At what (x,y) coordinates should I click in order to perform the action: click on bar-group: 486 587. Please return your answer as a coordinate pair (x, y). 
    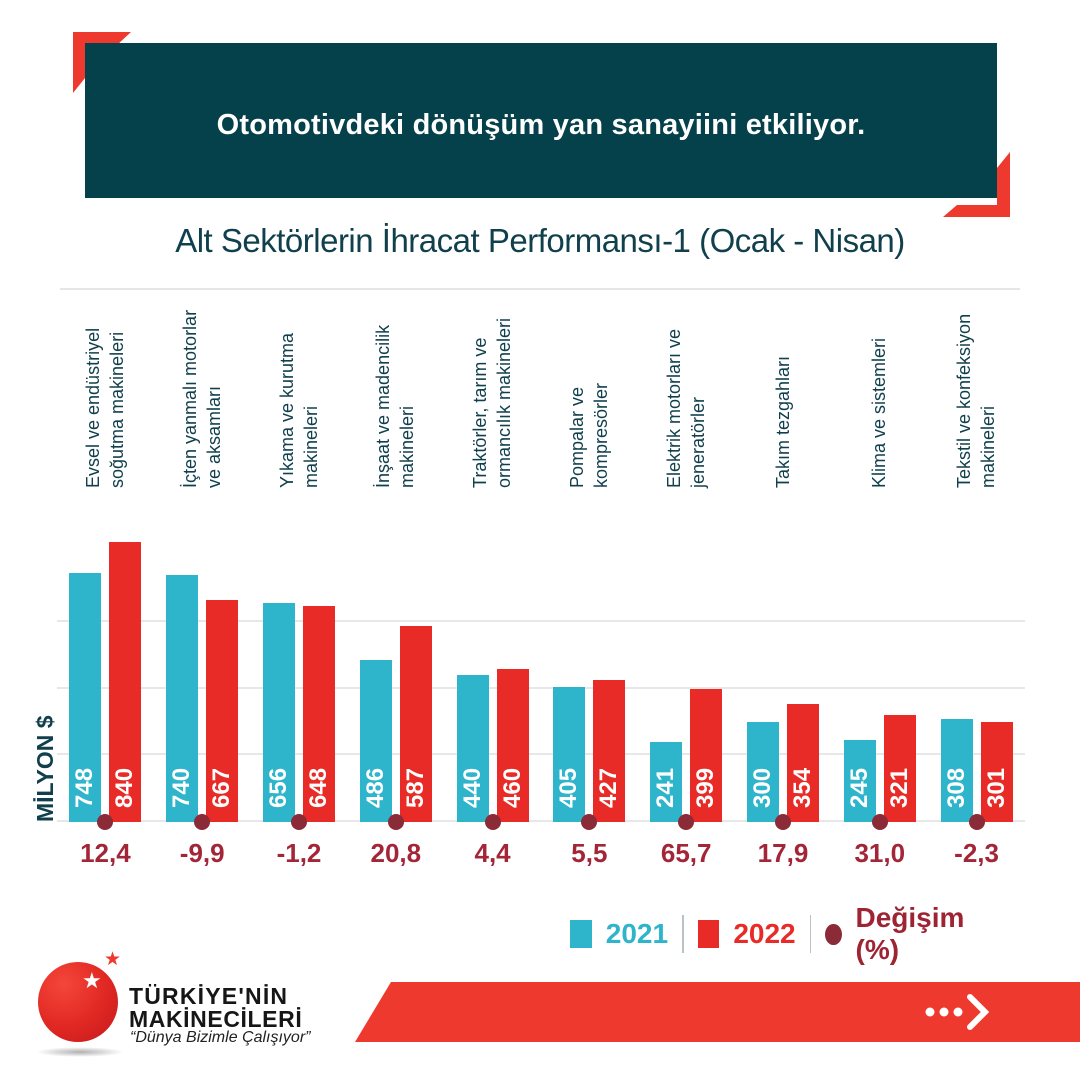
    Looking at the image, I should click on (395, 684).